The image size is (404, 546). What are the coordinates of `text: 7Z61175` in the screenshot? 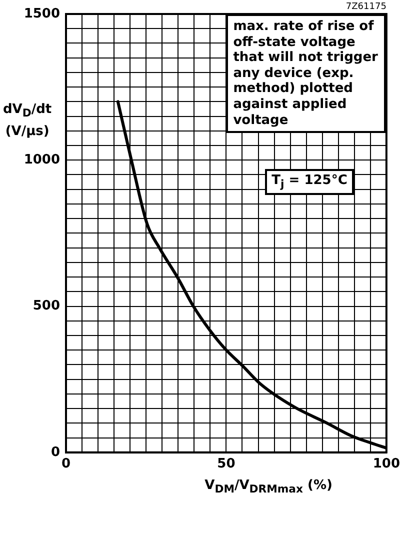 It's located at (366, 7).